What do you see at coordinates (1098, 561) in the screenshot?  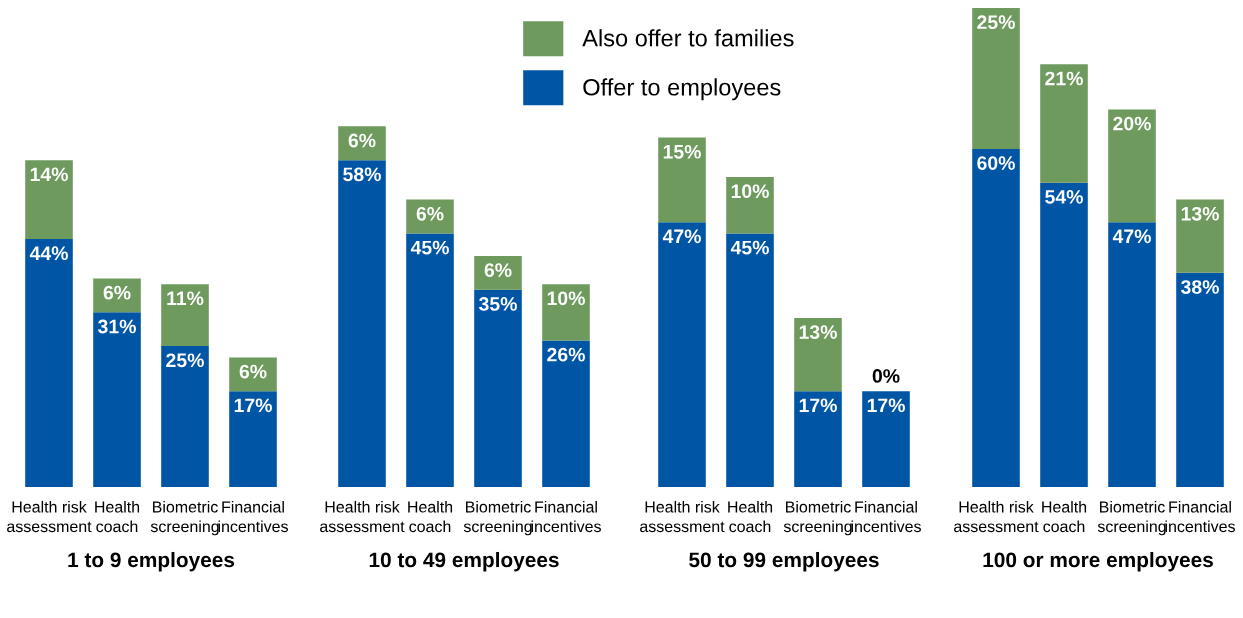 I see `x-axis-title: 100 or more employees` at bounding box center [1098, 561].